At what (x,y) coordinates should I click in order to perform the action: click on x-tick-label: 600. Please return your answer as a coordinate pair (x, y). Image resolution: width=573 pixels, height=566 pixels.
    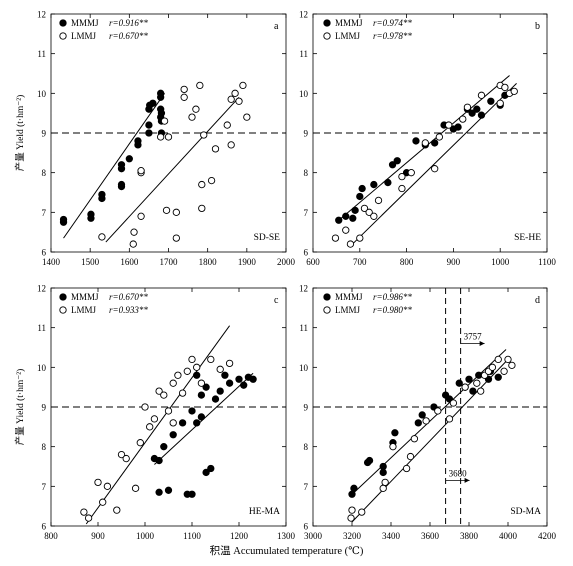
    Looking at the image, I should click on (313, 262).